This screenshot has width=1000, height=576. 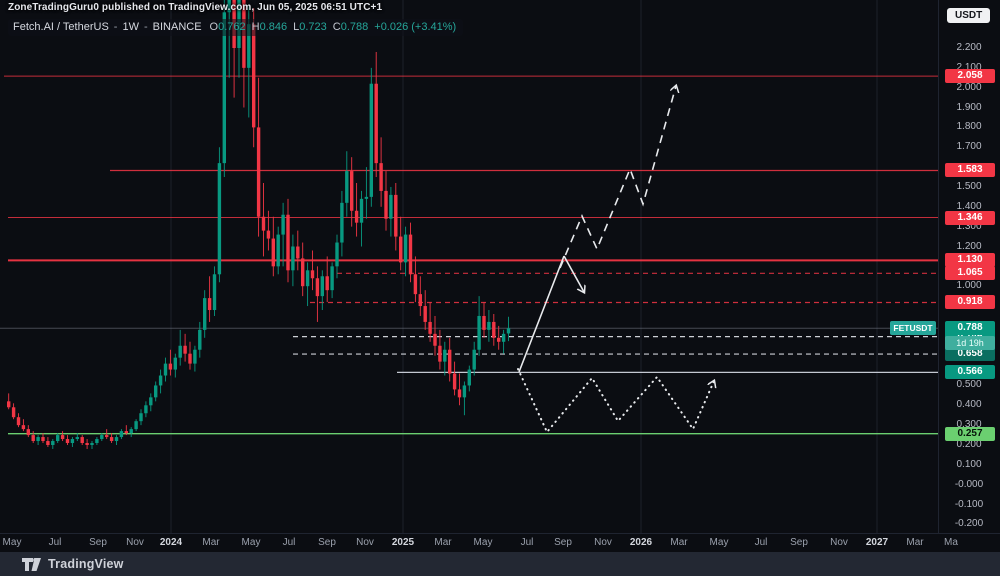 I want to click on time-tick-month: Ma, so click(x=951, y=542).